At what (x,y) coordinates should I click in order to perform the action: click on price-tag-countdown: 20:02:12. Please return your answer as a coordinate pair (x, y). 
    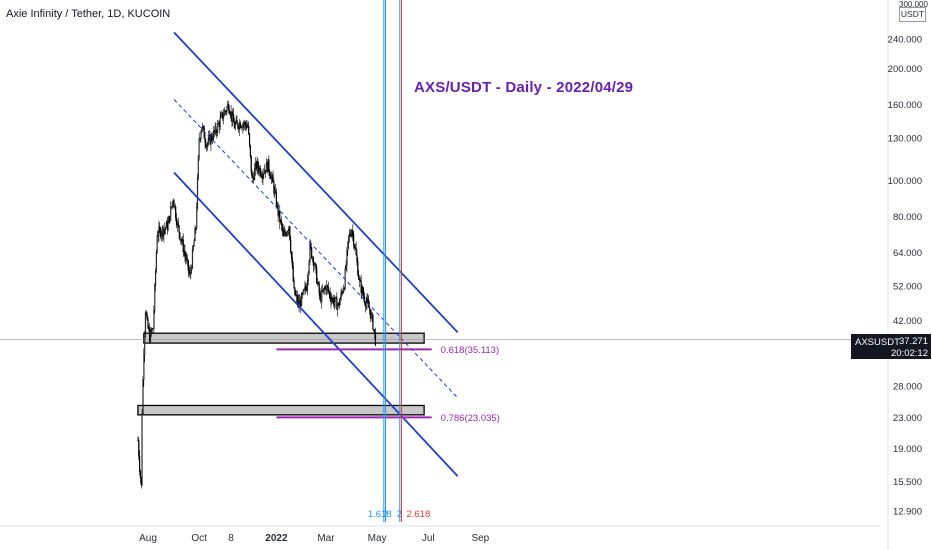
    Looking at the image, I should click on (909, 353).